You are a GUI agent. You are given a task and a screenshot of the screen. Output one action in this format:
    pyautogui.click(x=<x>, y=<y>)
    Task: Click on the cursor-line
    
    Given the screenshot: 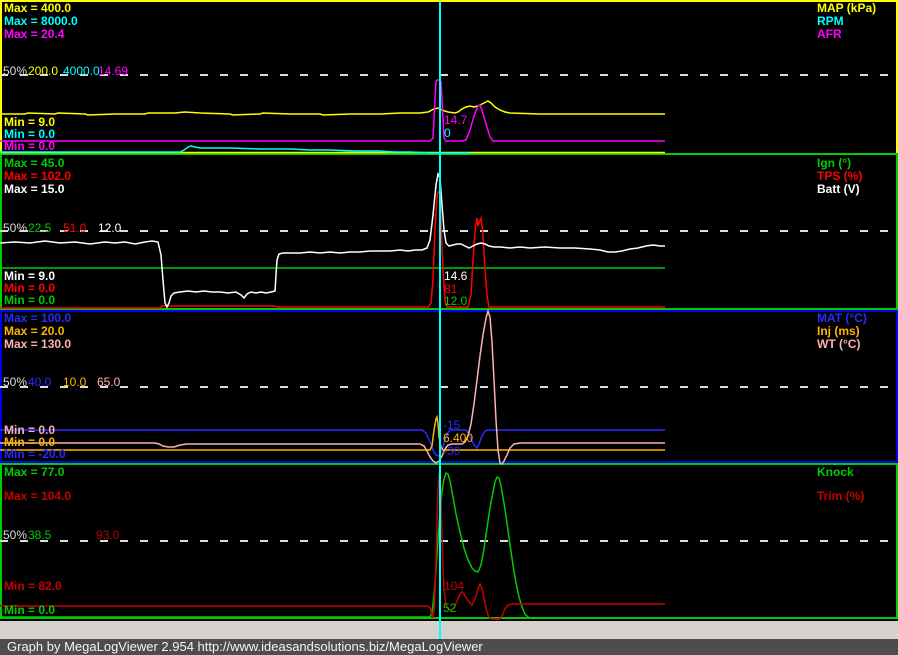 What is the action you would take?
    pyautogui.click(x=440, y=320)
    